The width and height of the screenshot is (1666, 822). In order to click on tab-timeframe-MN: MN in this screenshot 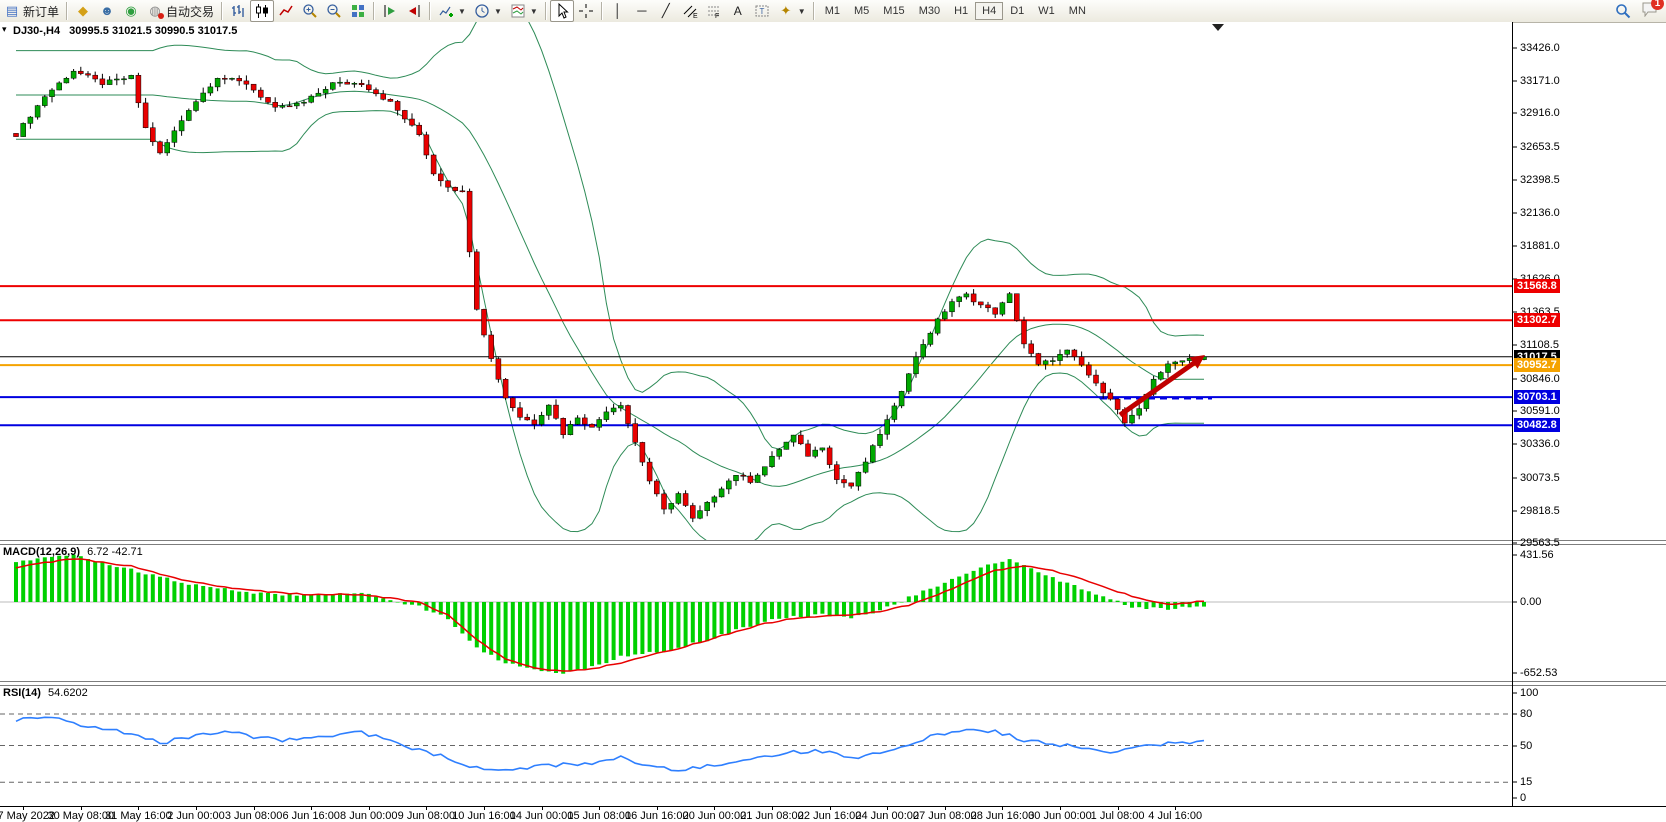, I will do `click(1077, 11)`.